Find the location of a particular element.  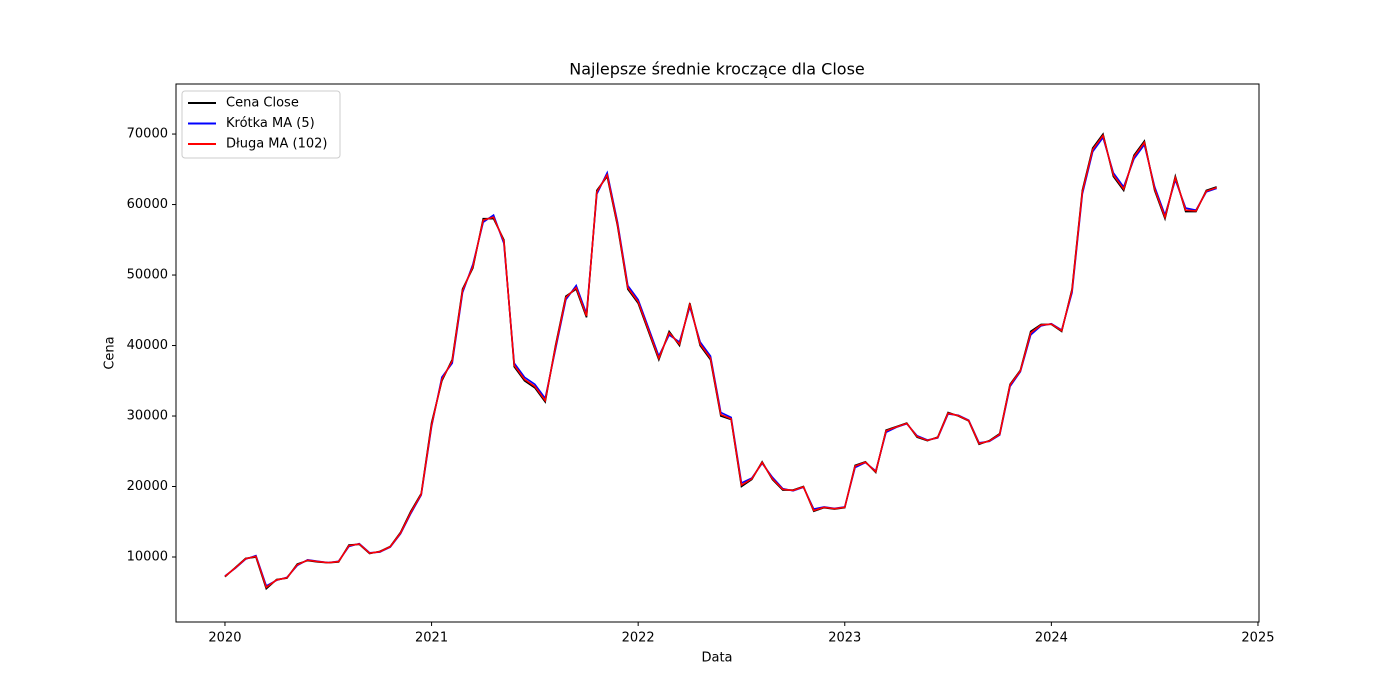

y-tick-label: 60000 is located at coordinates (147, 204).